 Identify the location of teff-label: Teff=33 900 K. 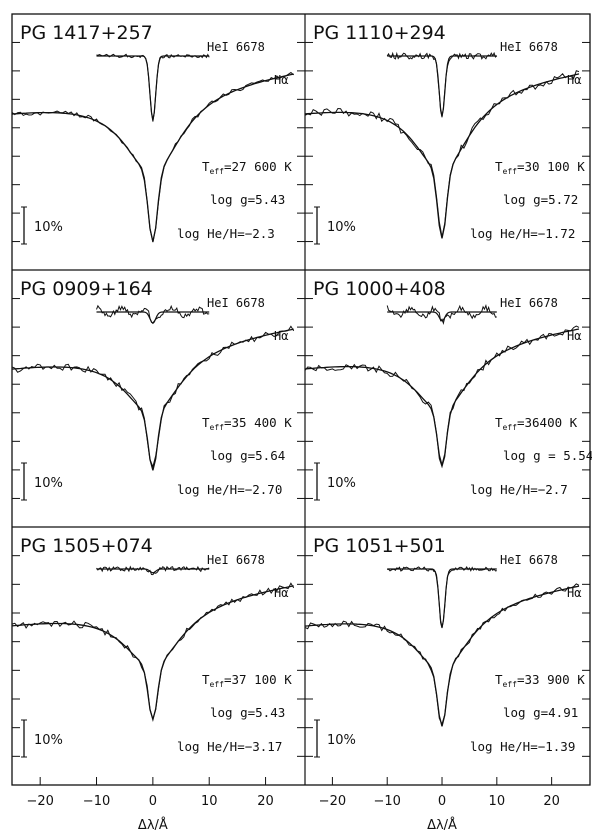
(540, 680).